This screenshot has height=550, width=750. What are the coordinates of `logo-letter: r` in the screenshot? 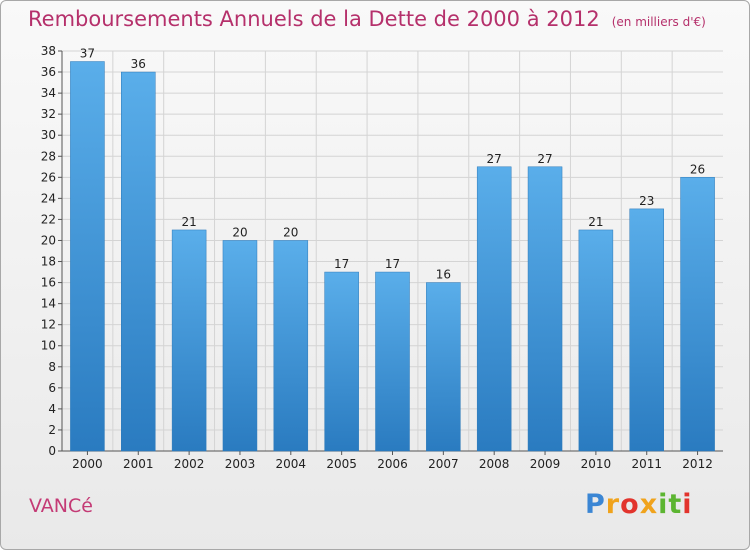 It's located at (613, 504).